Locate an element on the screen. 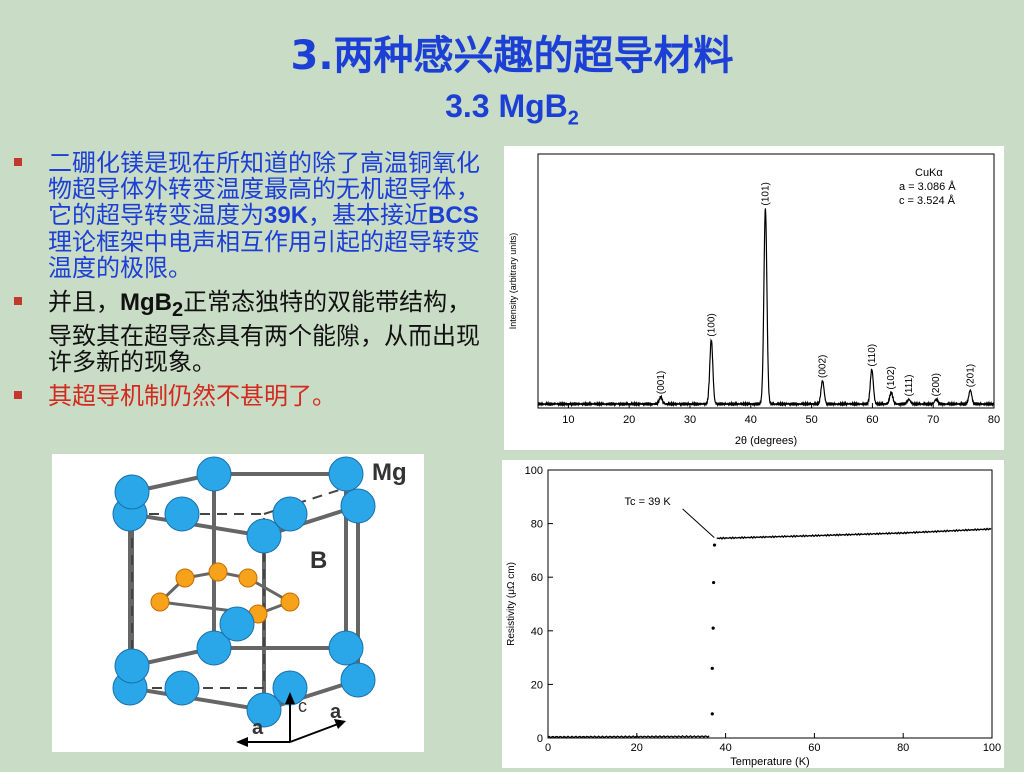 Image resolution: width=1024 pixels, height=772 pixels. y-axis-label: Intensity (arbitrary units) is located at coordinates (513, 281).